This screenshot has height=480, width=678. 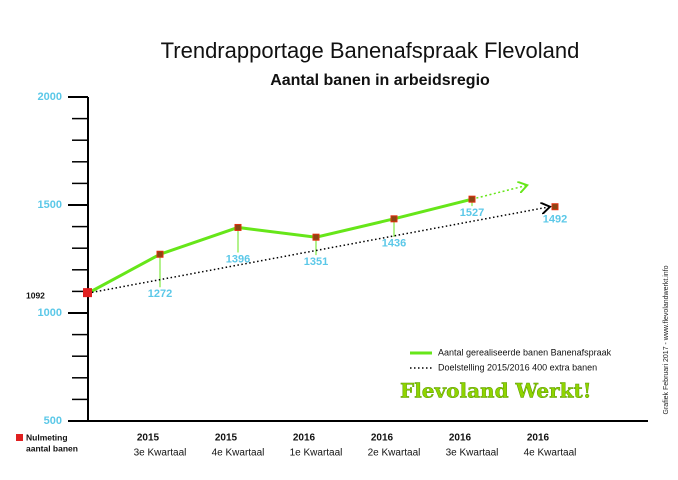 I want to click on nulmeting-legend-marker, so click(x=19, y=437).